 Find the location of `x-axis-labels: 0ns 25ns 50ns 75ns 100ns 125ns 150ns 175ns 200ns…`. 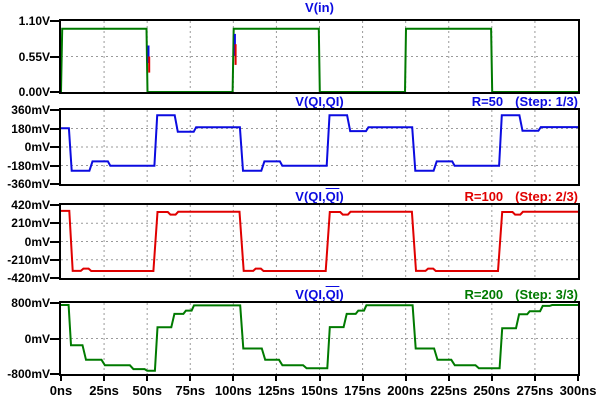

x-axis-labels: 0ns 25ns 50ns 75ns 100ns 125ns 150ns 175ns 200ns… is located at coordinates (300, 391).